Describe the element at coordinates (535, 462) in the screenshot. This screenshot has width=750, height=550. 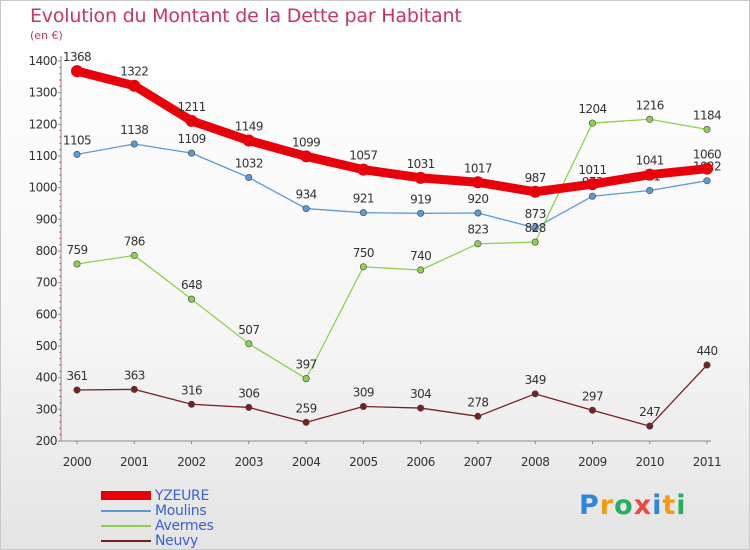
I see `x-tick-label: 2008` at that location.